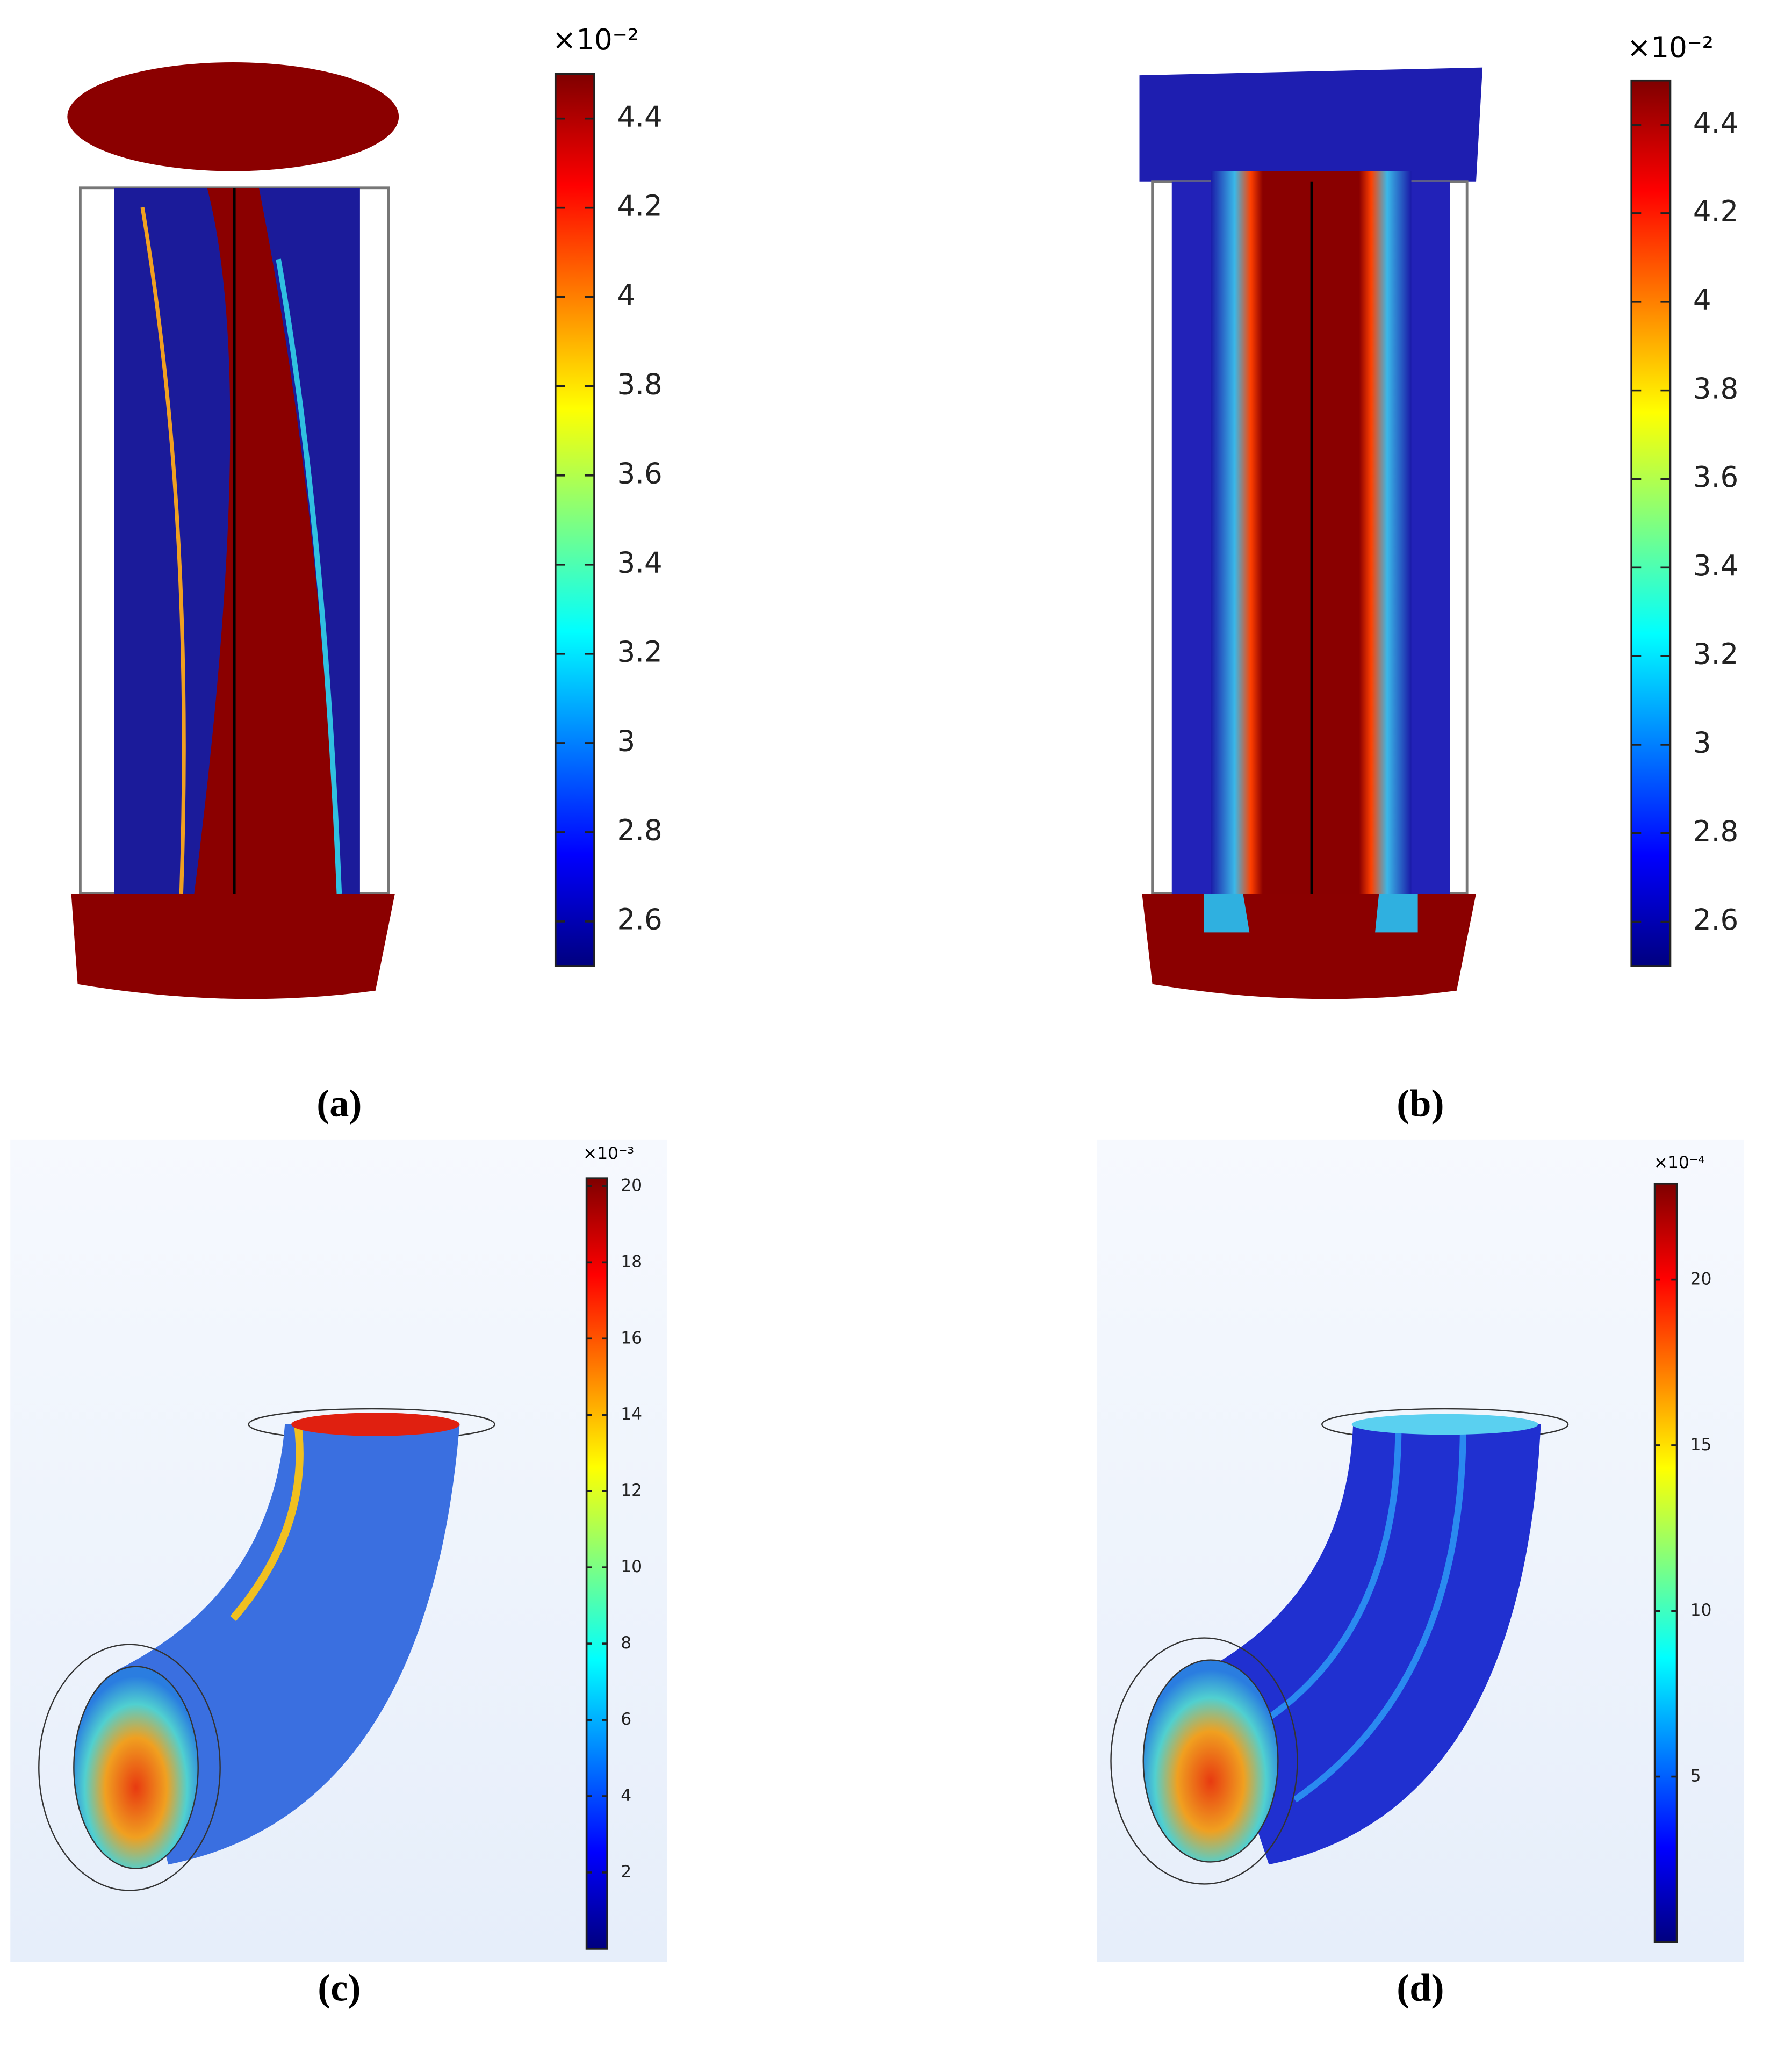 The height and width of the screenshot is (2046, 1792). Describe the element at coordinates (1701, 1444) in the screenshot. I see `colorbar-tick-label: 15` at that location.